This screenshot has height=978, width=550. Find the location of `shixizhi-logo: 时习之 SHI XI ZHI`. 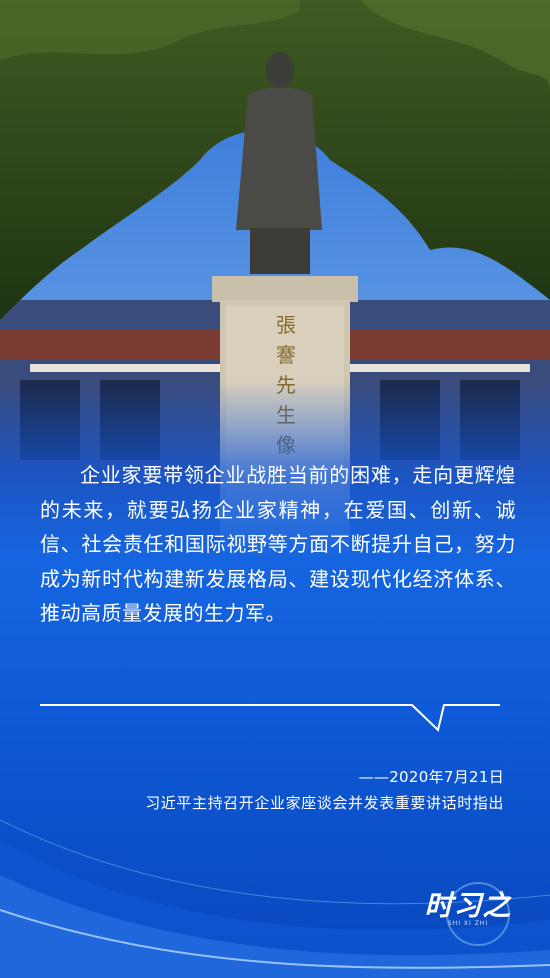

shixizhi-logo: 时习之 SHI XI ZHI is located at coordinates (473, 915).